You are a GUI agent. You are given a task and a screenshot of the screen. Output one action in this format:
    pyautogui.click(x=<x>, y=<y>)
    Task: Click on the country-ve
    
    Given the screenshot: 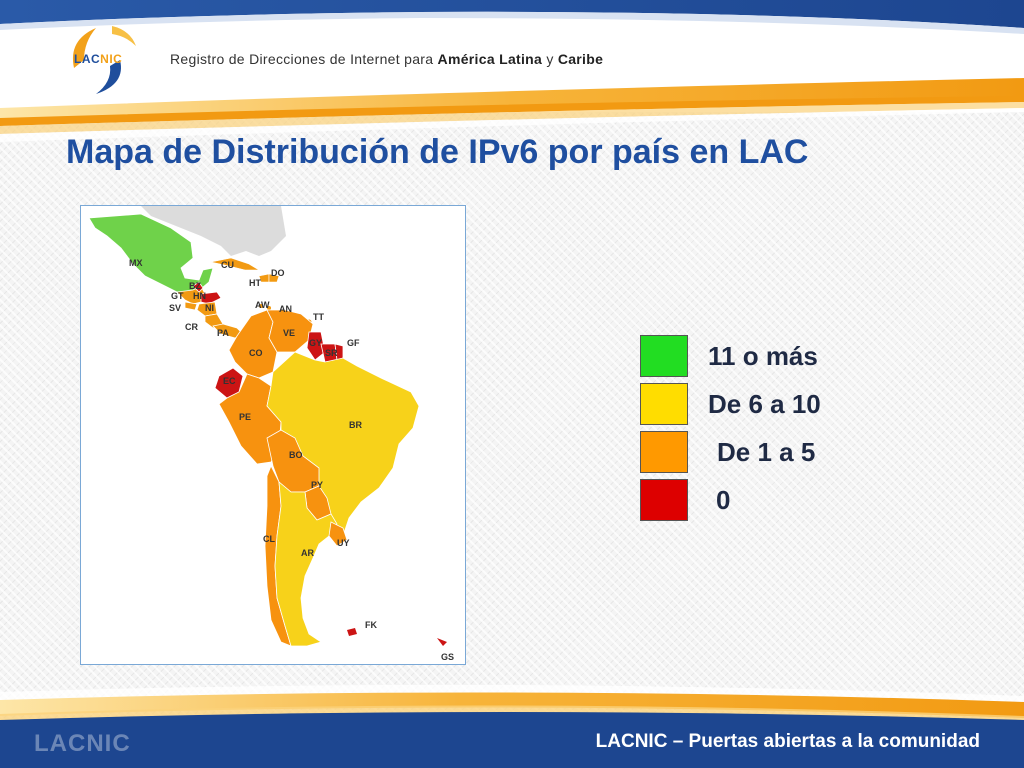 What is the action you would take?
    pyautogui.click(x=290, y=331)
    